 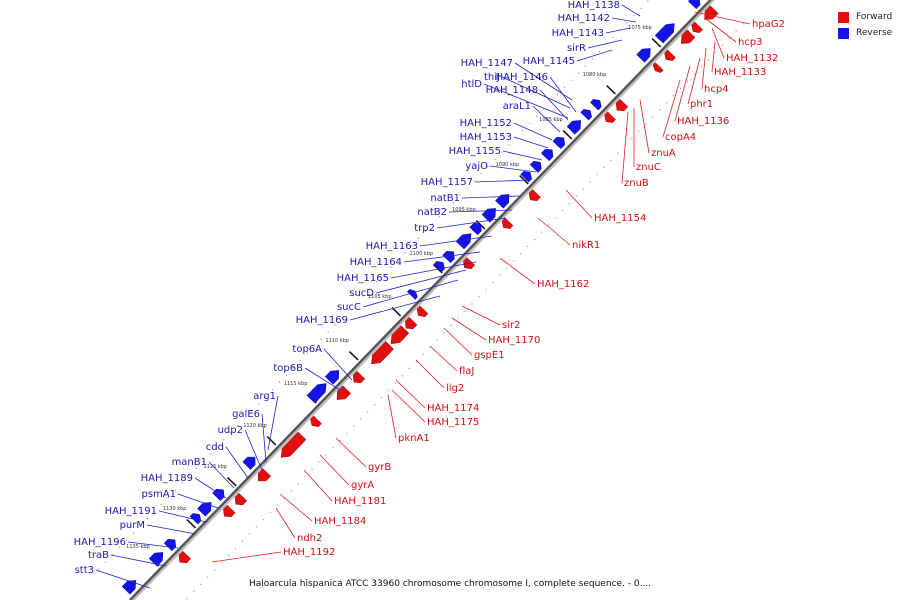 What do you see at coordinates (216, 467) in the screenshot?
I see `tick-label: 1125 kbp` at bounding box center [216, 467].